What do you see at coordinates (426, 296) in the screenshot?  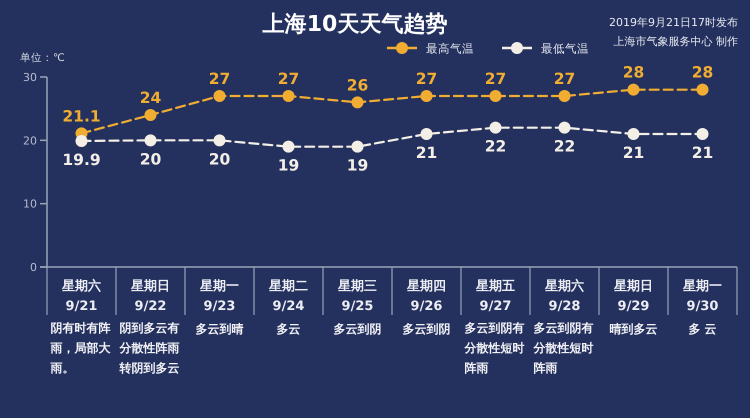 I see `x-tick-label: 星期四 9/26` at bounding box center [426, 296].